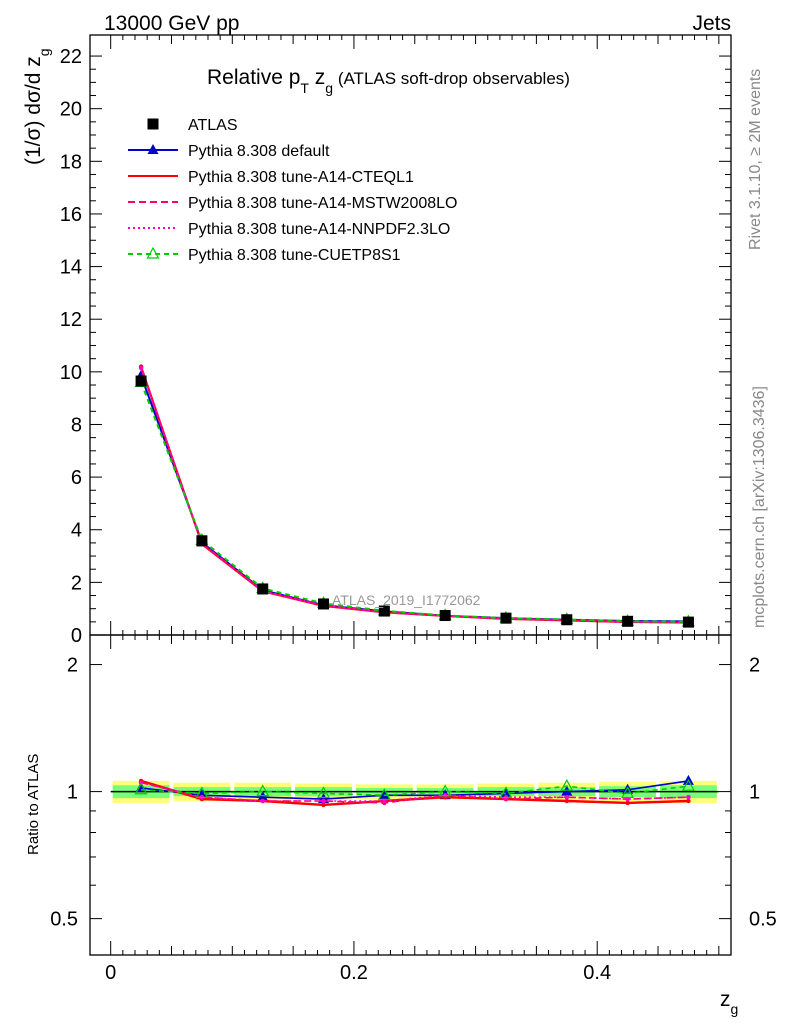  I want to click on ratio-tick-label: 1, so click(72, 793).